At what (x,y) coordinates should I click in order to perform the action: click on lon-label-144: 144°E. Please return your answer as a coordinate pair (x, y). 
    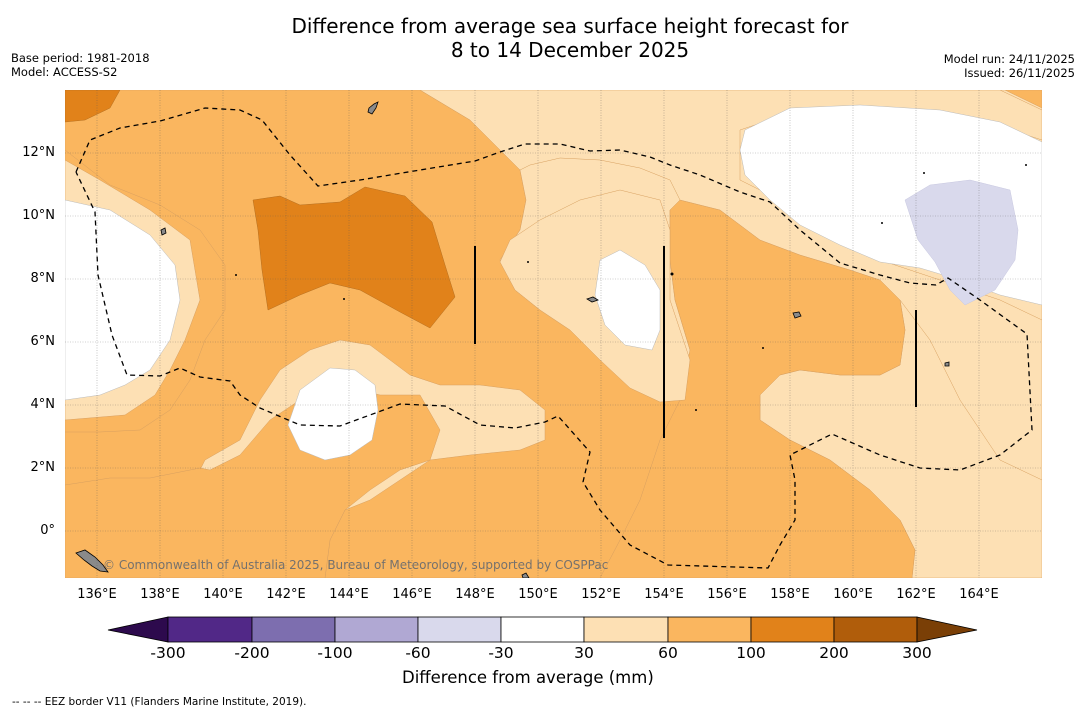
    Looking at the image, I should click on (349, 594).